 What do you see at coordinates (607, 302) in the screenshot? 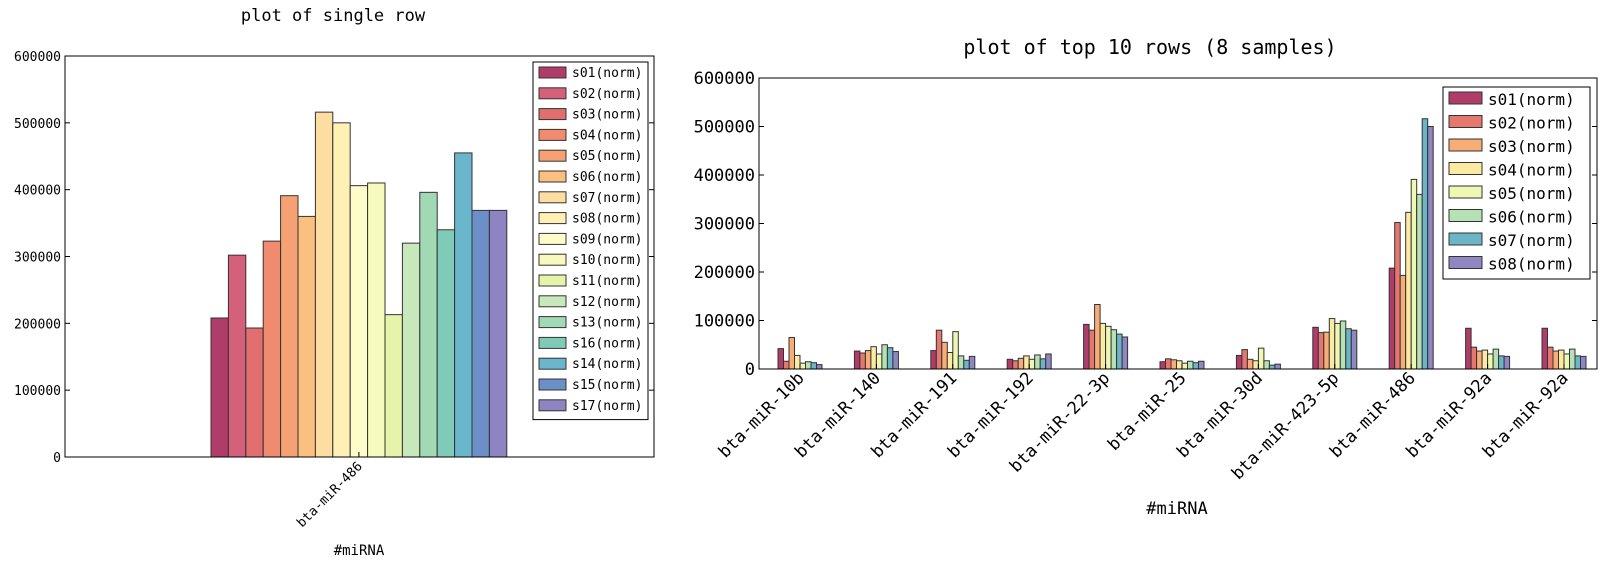
I see `legend-label: s12(norm)` at bounding box center [607, 302].